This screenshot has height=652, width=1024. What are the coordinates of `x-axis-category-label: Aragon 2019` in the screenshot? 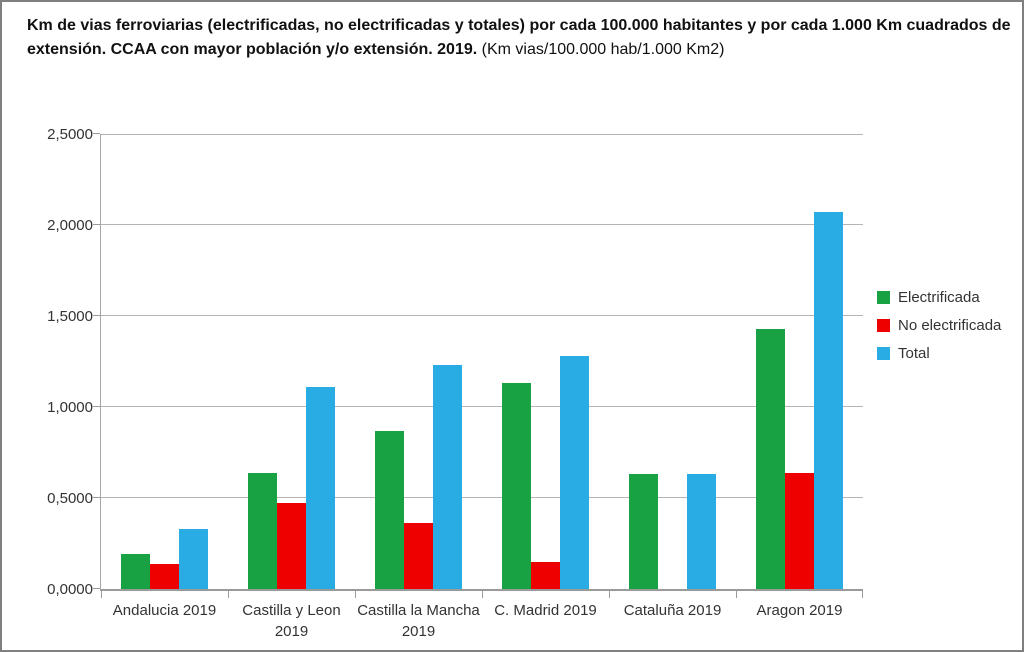 It's located at (799, 610).